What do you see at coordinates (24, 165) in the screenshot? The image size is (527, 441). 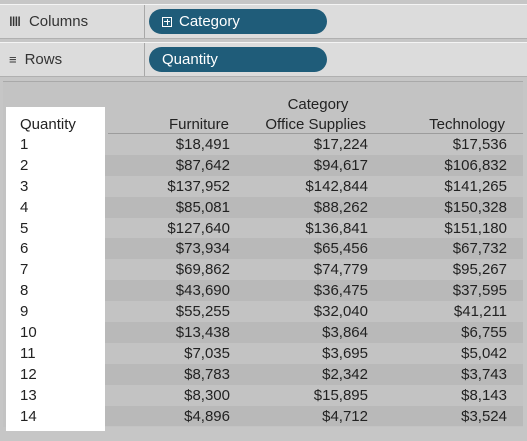 I see `row-header-cell: 2` at bounding box center [24, 165].